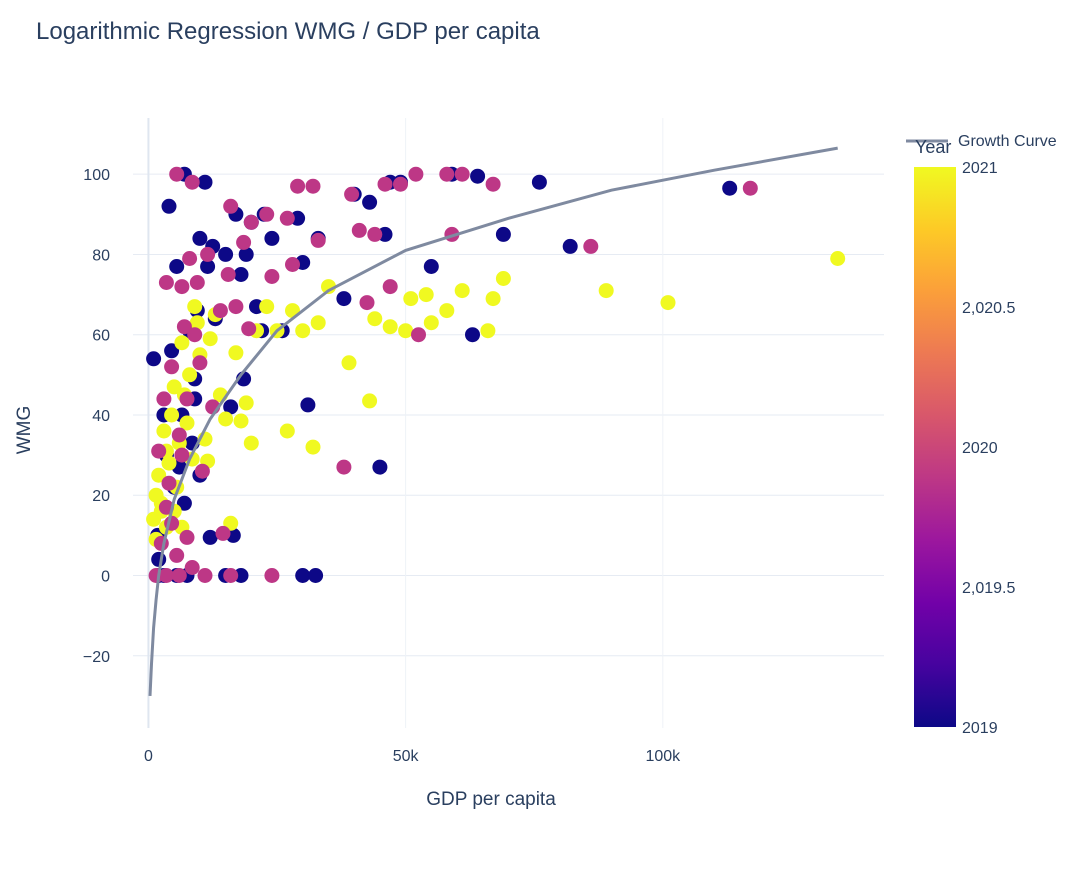  What do you see at coordinates (406, 756) in the screenshot?
I see `x-tick-label: 50k` at bounding box center [406, 756].